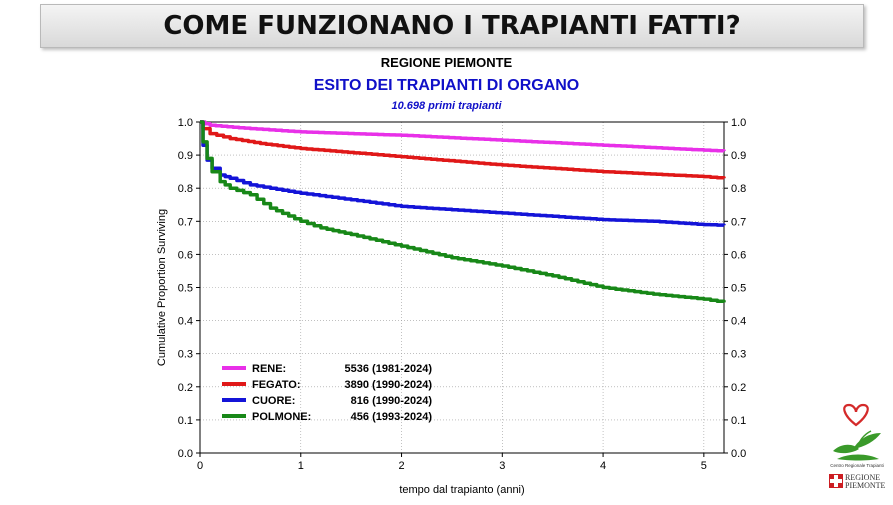 This screenshot has height=505, width=893. What do you see at coordinates (738, 156) in the screenshot?
I see `y-tick-label-right: 0.9` at bounding box center [738, 156].